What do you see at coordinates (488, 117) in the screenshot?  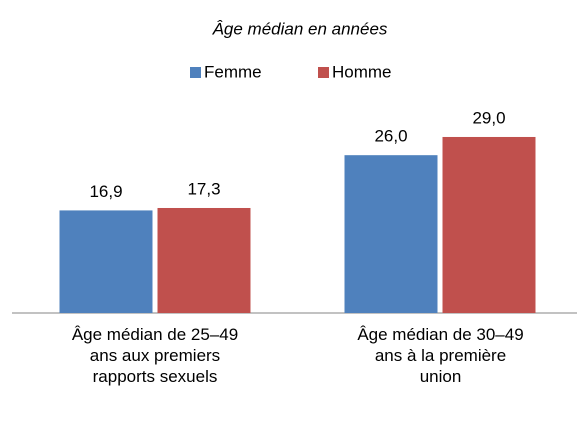 I see `value-label: 29,0` at bounding box center [488, 117].